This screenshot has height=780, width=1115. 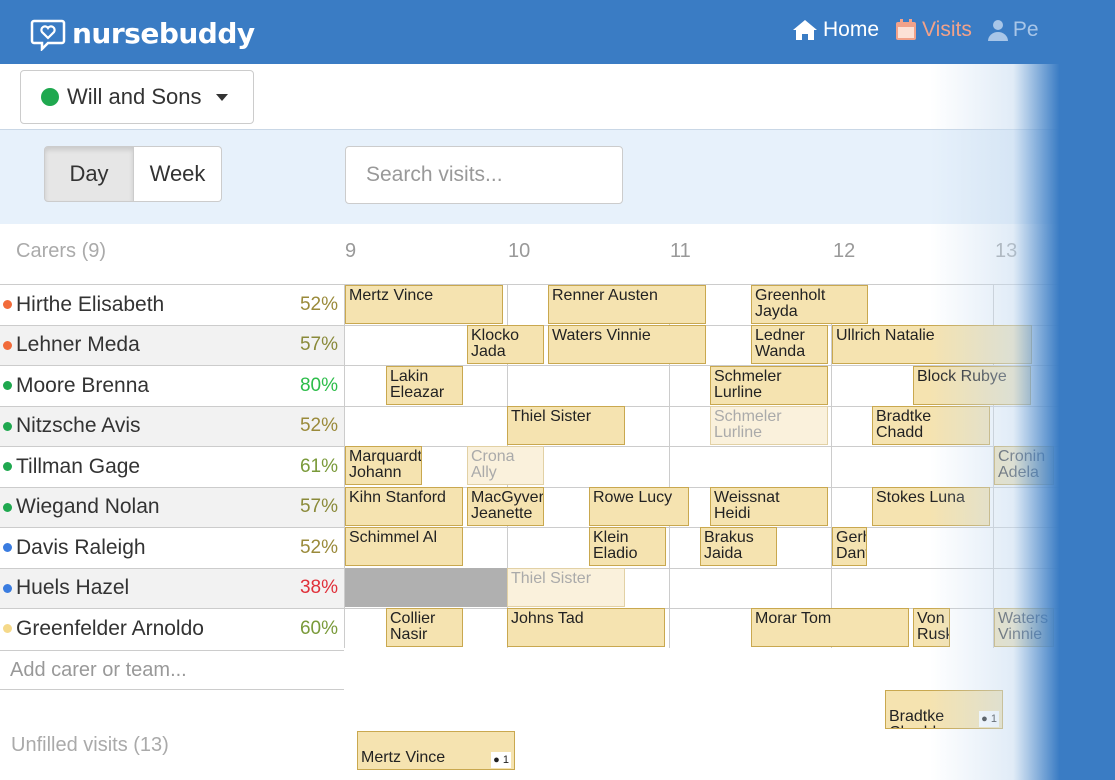 What do you see at coordinates (163, 33) in the screenshot?
I see `logo-text: nursebuddy` at bounding box center [163, 33].